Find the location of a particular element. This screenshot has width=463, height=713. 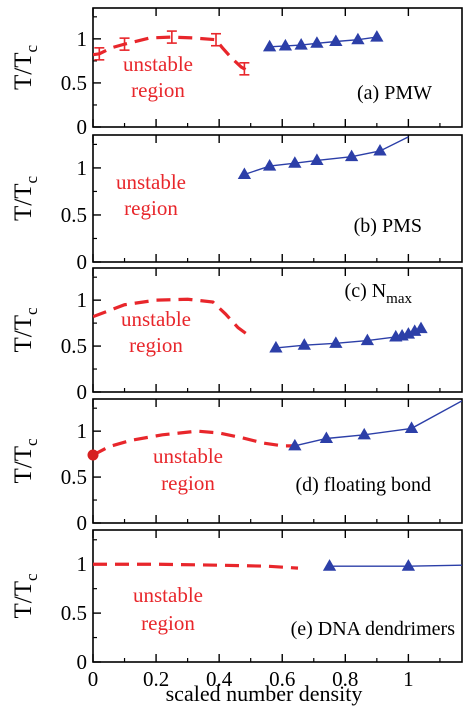

x-axis-label: scaled number density is located at coordinates (264, 693).